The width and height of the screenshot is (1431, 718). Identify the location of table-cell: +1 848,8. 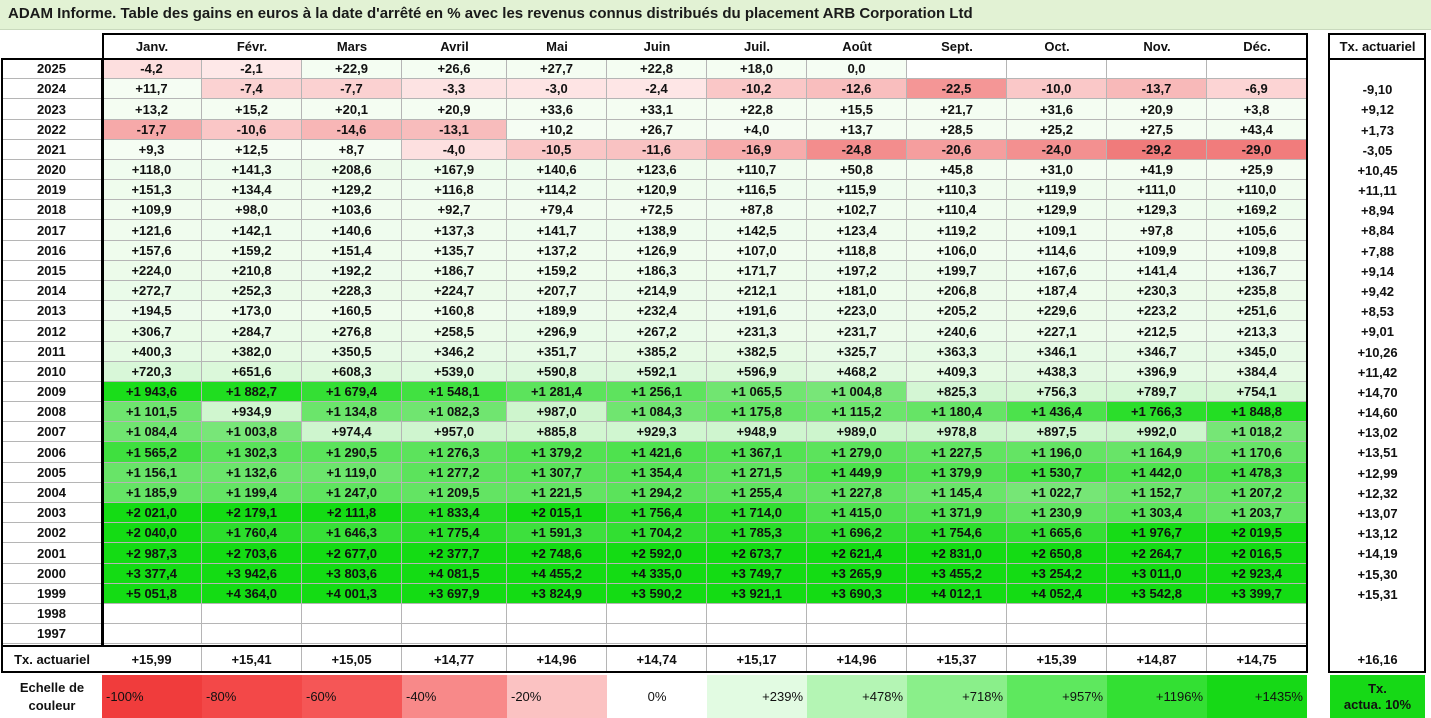
(1257, 412).